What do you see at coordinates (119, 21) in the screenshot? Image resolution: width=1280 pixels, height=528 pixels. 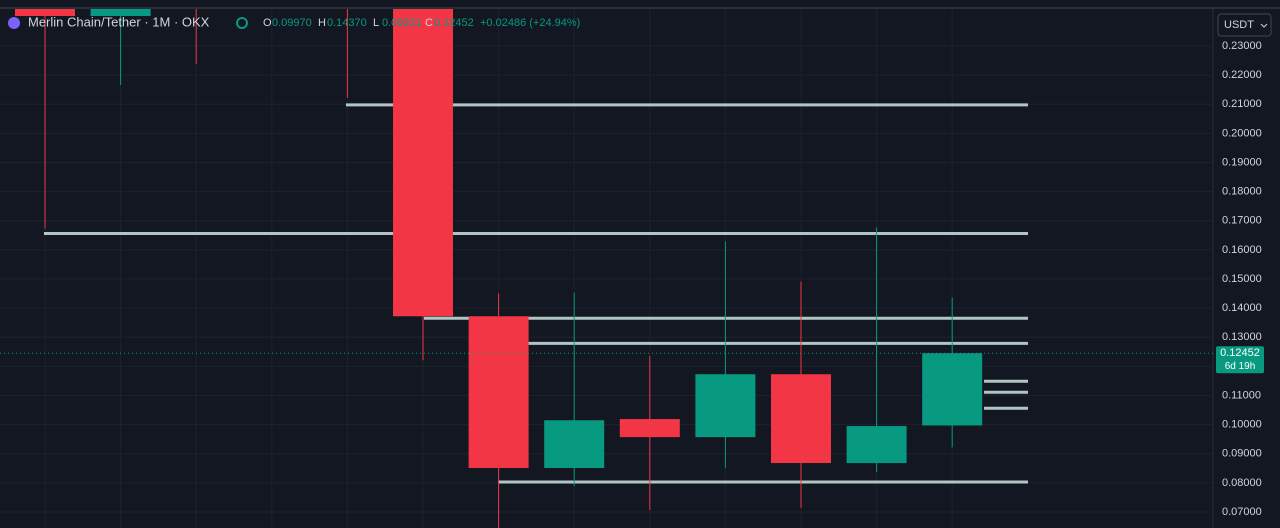 I see `symbol-title: Merlin Chain/Tether · 1M · OKX` at bounding box center [119, 21].